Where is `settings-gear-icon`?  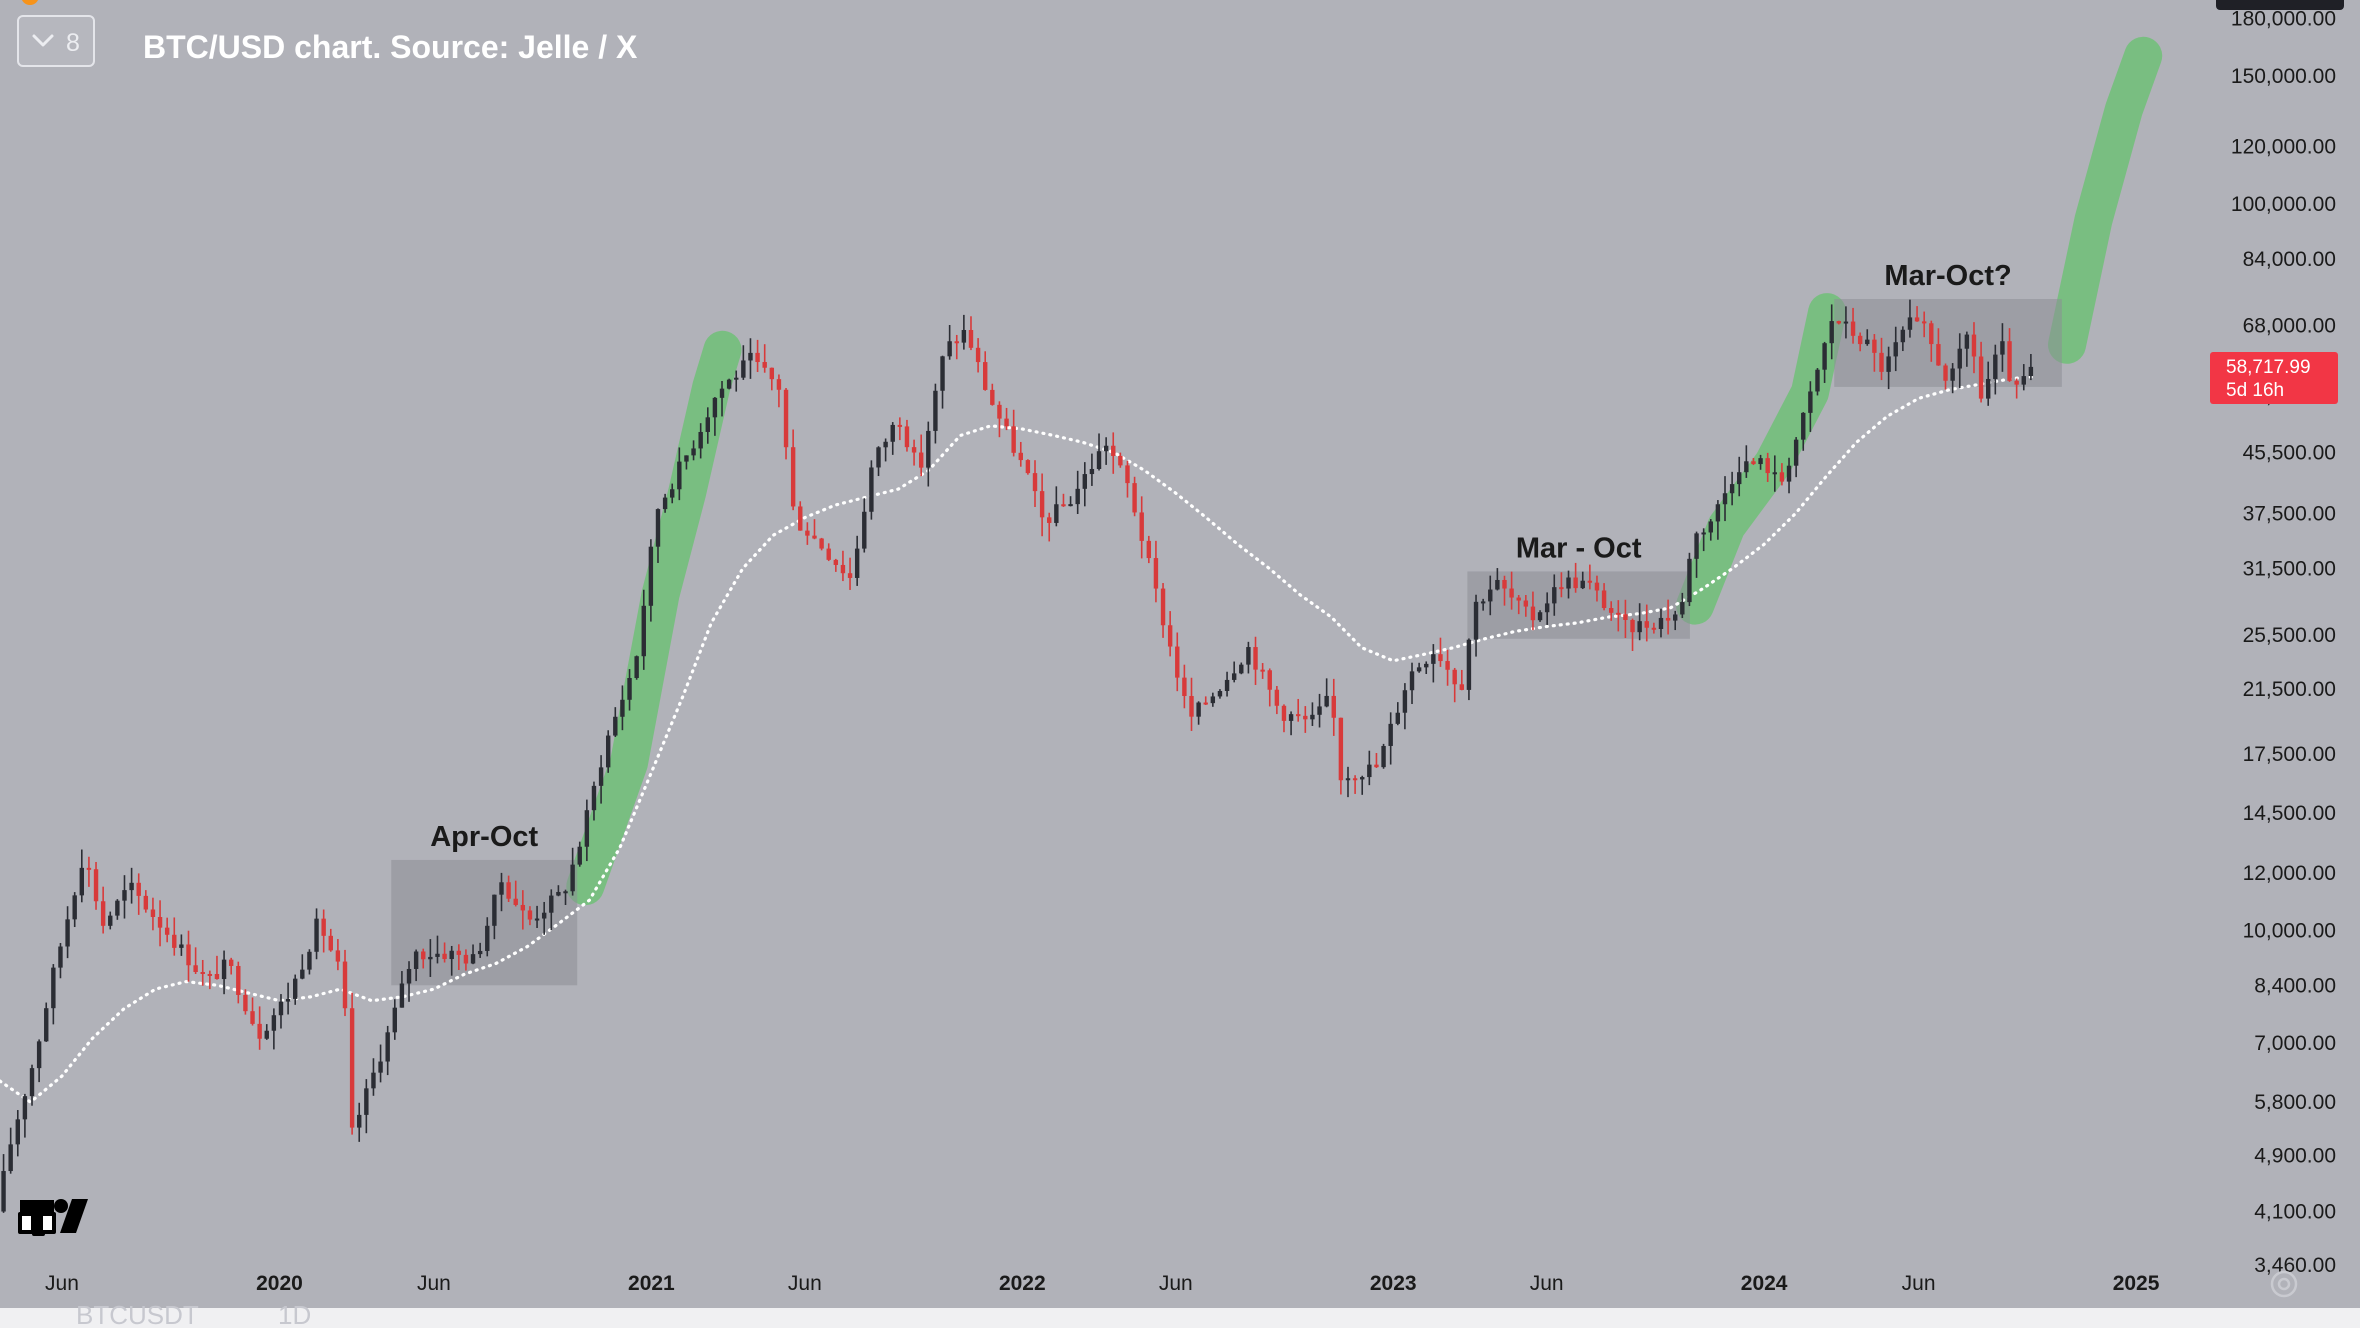
settings-gear-icon is located at coordinates (2284, 1284).